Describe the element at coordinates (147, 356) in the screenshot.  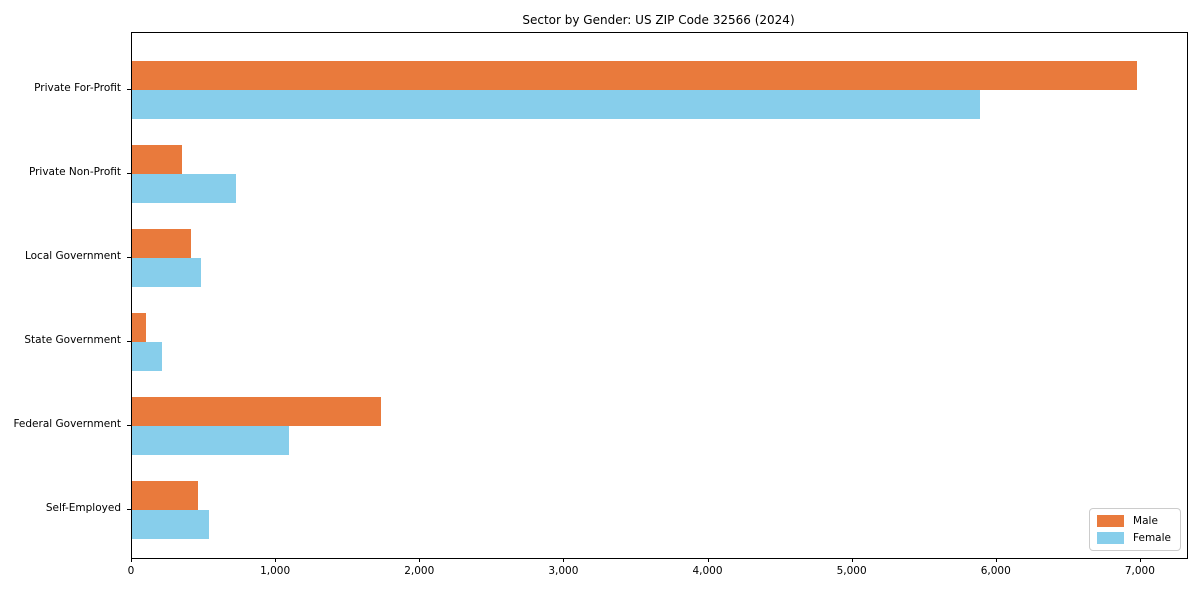
I see `bar-female-state-government` at that location.